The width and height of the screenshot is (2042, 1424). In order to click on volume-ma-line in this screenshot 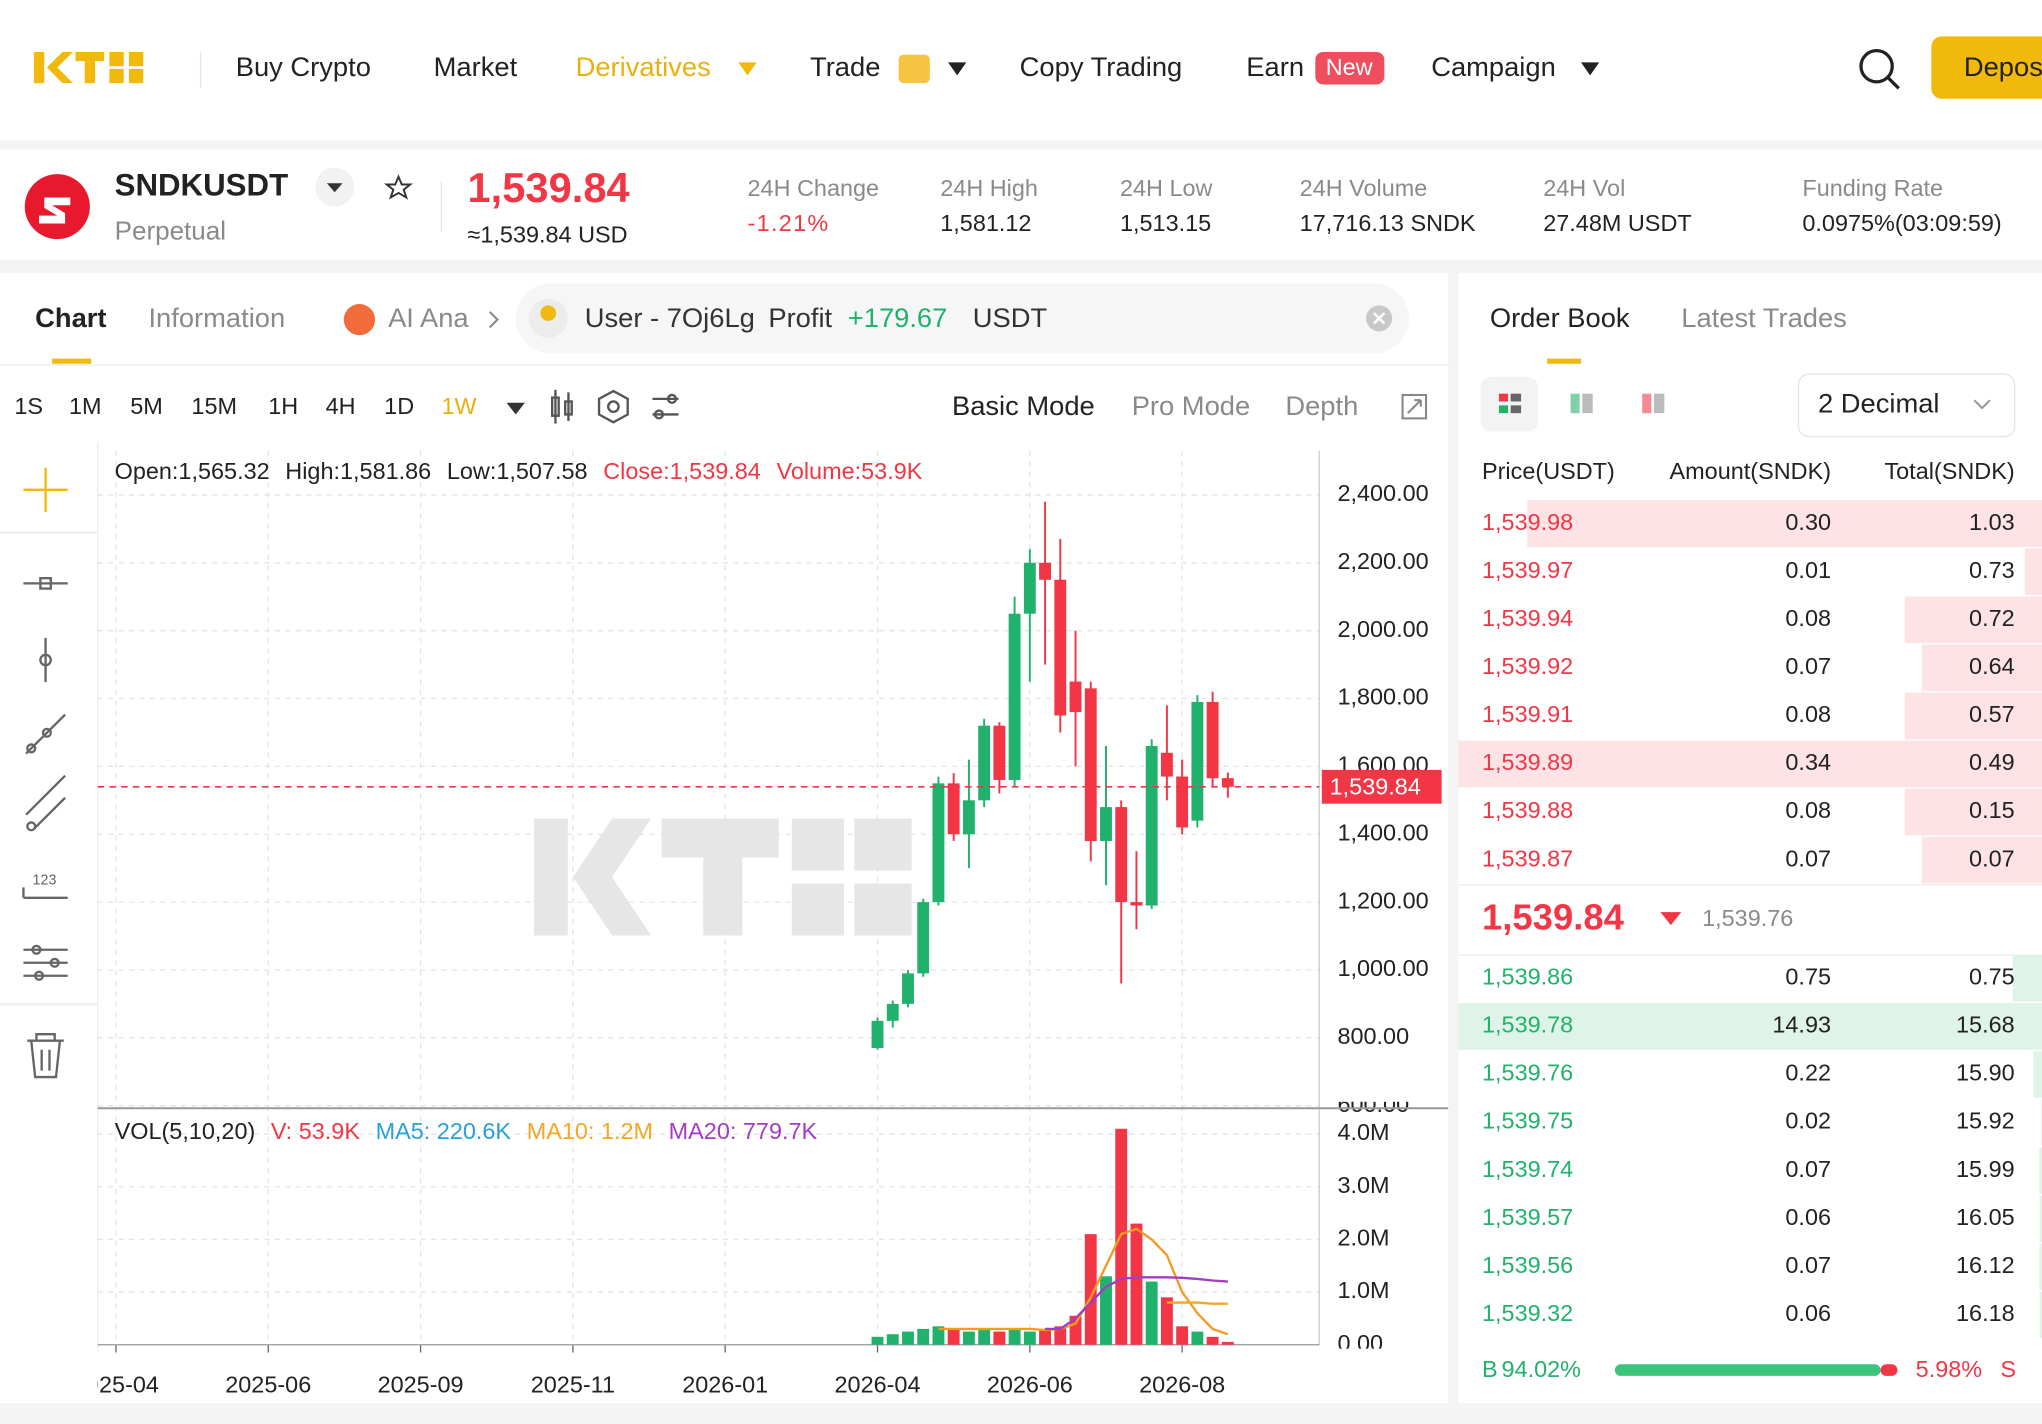, I will do `click(1197, 1303)`.